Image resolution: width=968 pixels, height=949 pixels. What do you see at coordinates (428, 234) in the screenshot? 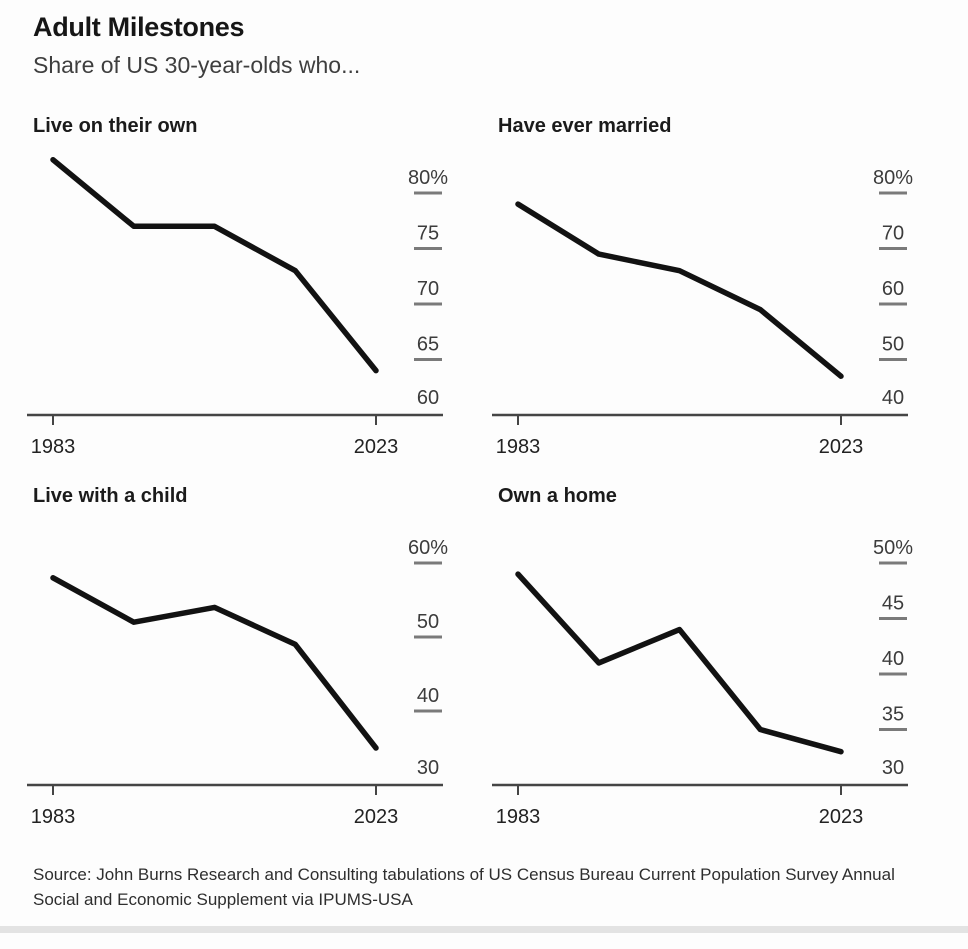
I see `y-tick-label: 75` at bounding box center [428, 234].